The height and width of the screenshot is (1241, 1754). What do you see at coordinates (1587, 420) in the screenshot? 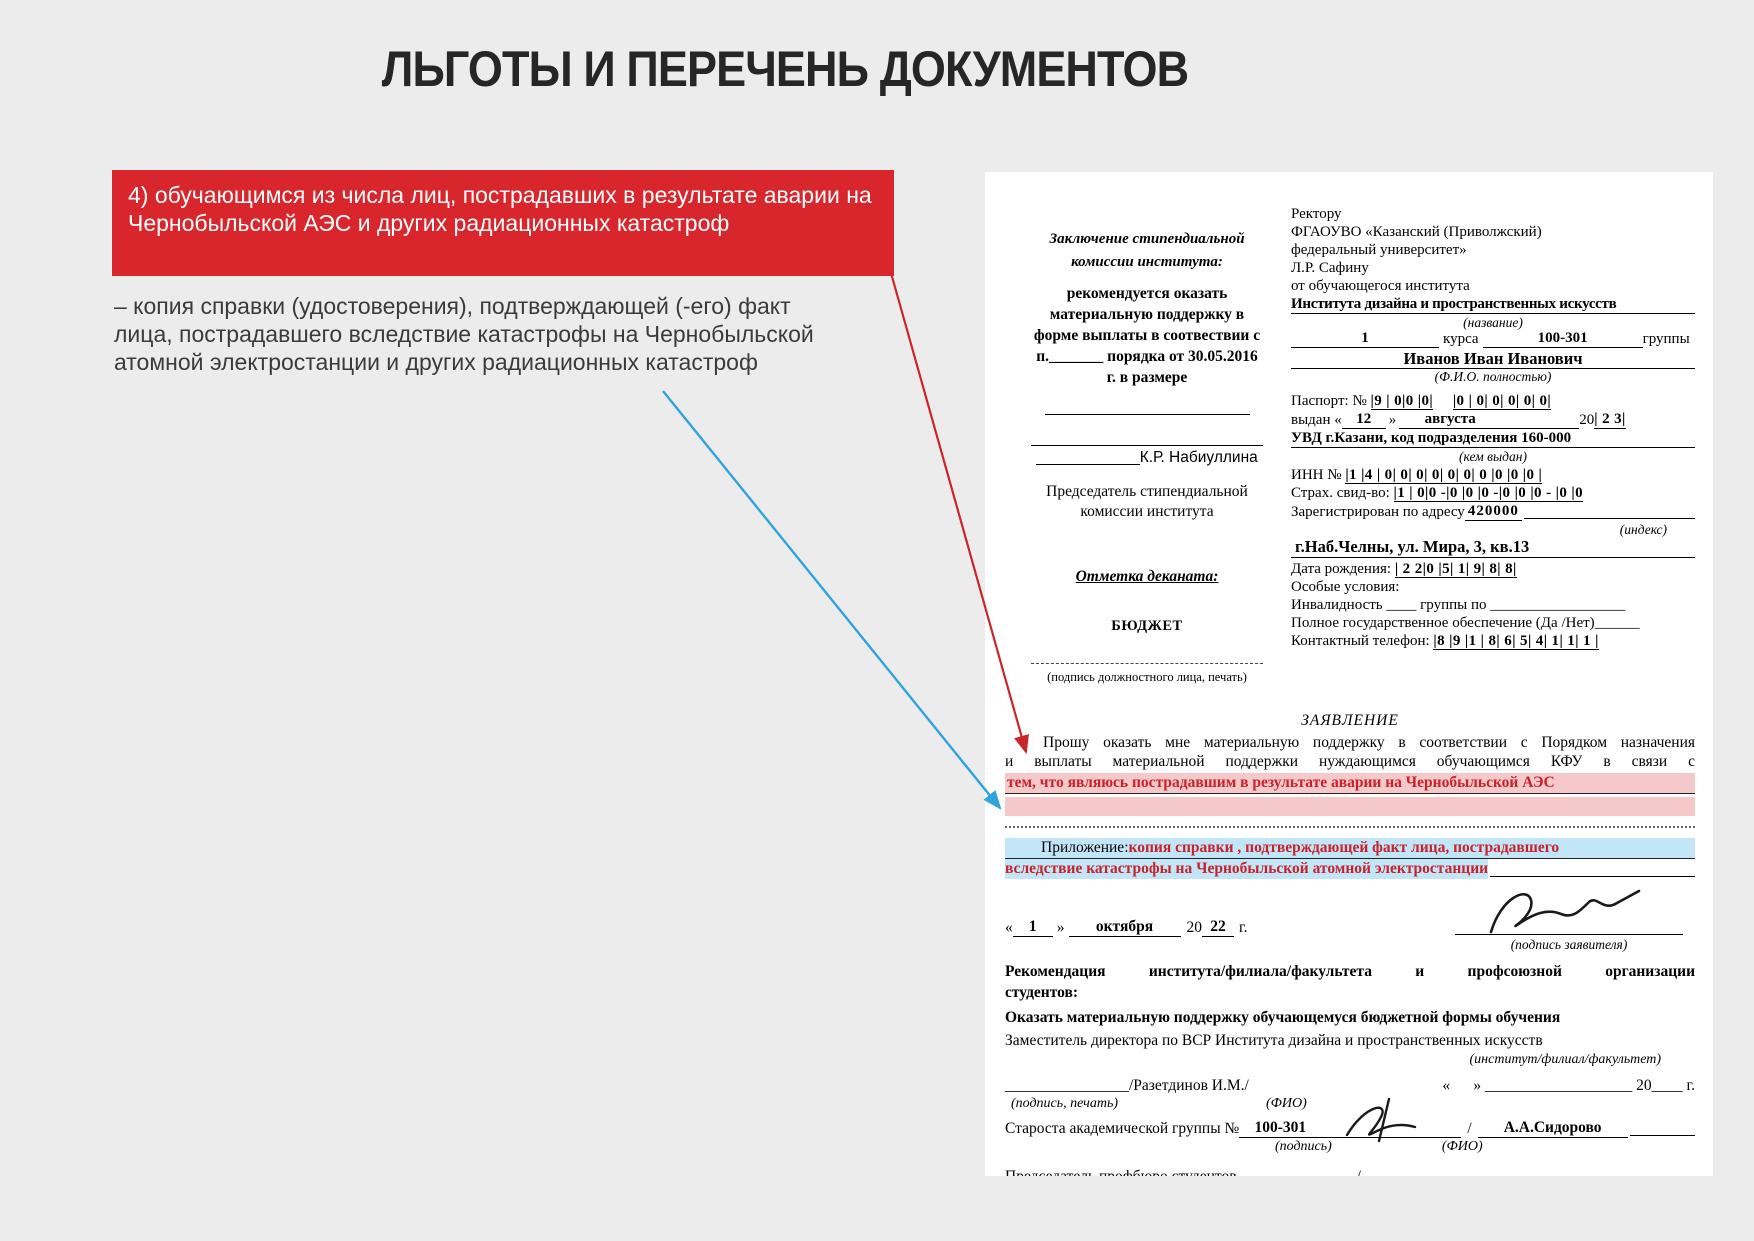
I see `issued-year-prefix: 20` at bounding box center [1587, 420].